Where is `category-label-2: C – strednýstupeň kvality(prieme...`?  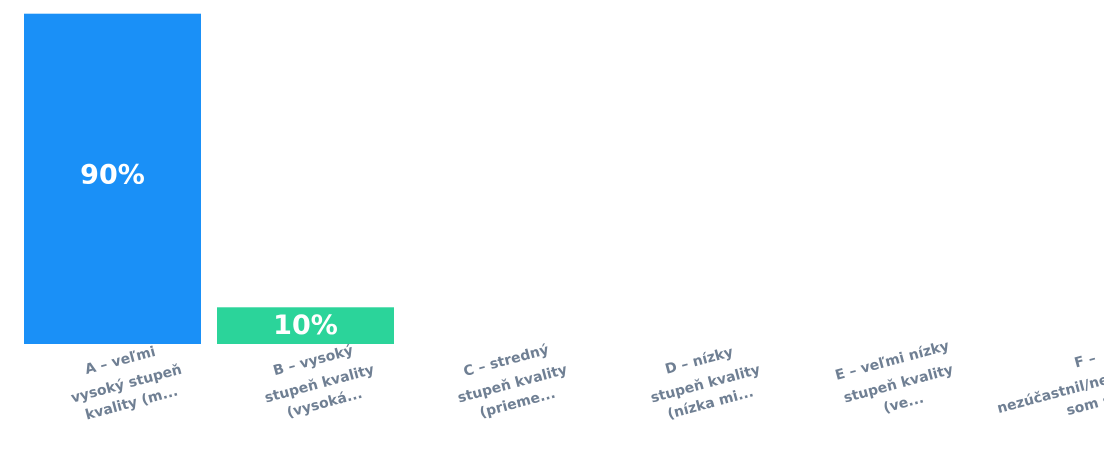
category-label-2: C – strednýstupeň kvality(prieme... is located at coordinates (512, 382).